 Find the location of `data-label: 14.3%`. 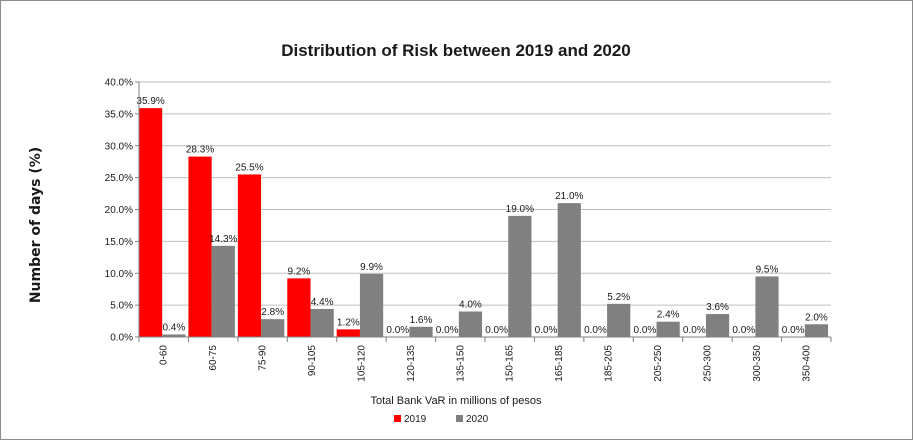

data-label: 14.3% is located at coordinates (223, 239).